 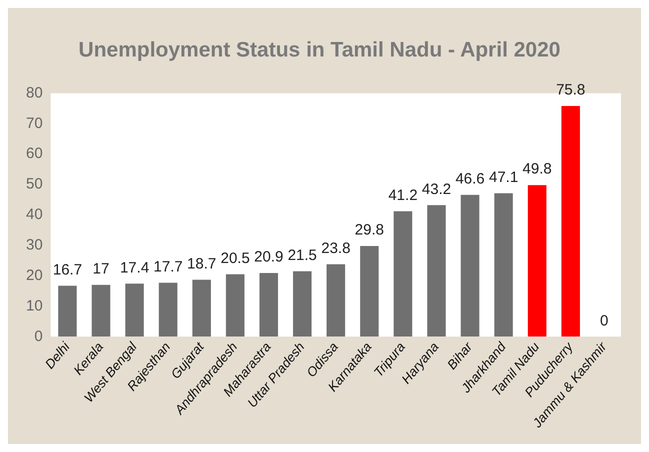 What do you see at coordinates (269, 257) in the screenshot?
I see `data-label: 20.9` at bounding box center [269, 257].